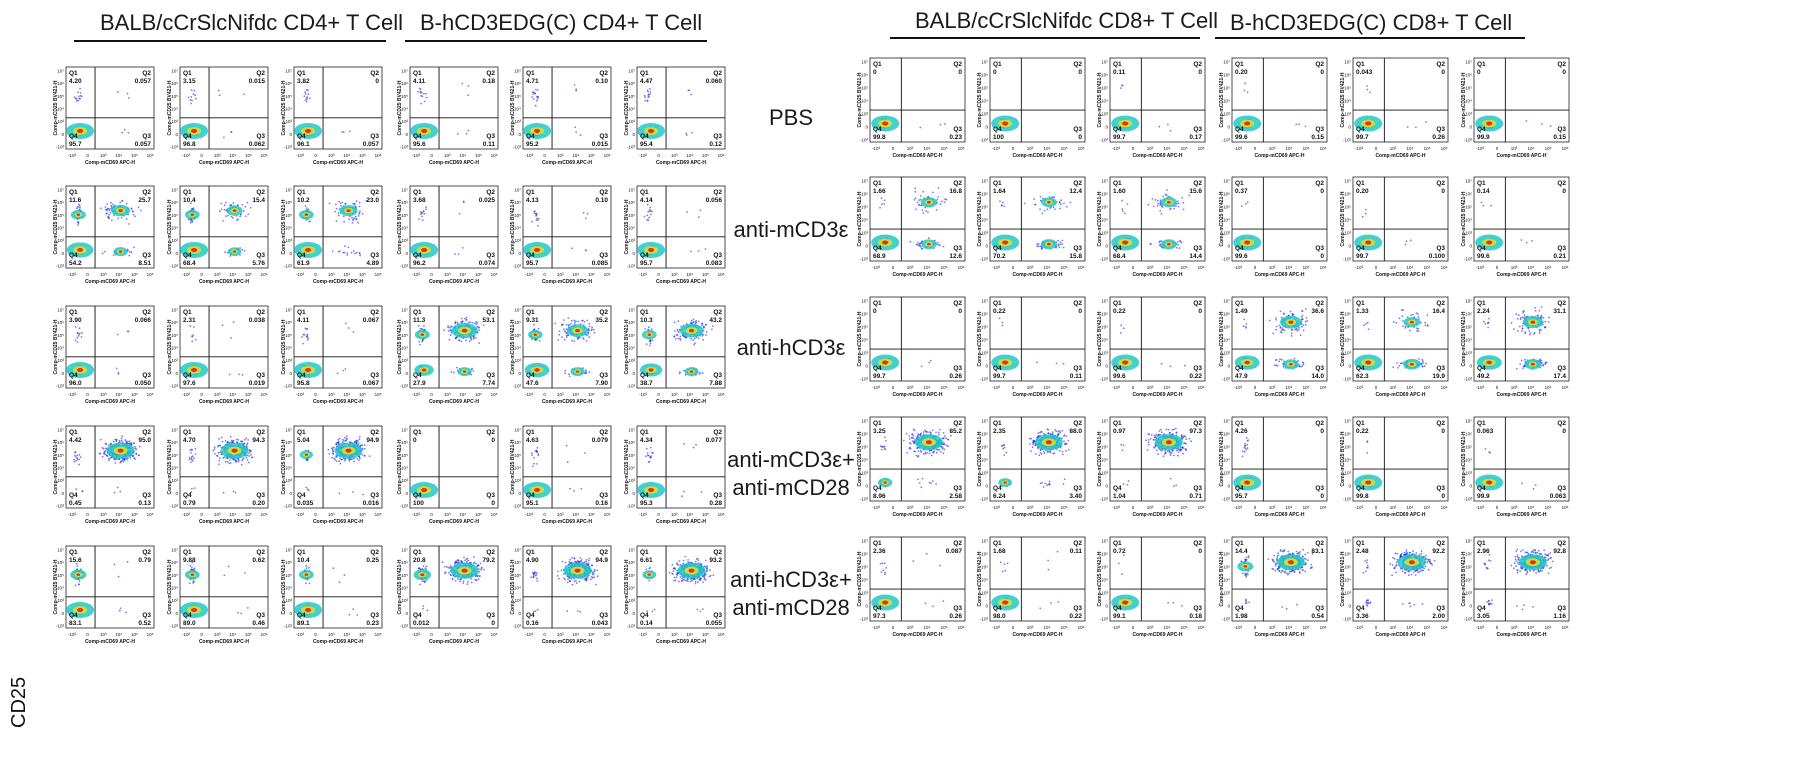  What do you see at coordinates (1066, 21) in the screenshot?
I see `header-cd8-balb: BALB/cCrSlcNifdc CD8+ T Cell` at bounding box center [1066, 21].